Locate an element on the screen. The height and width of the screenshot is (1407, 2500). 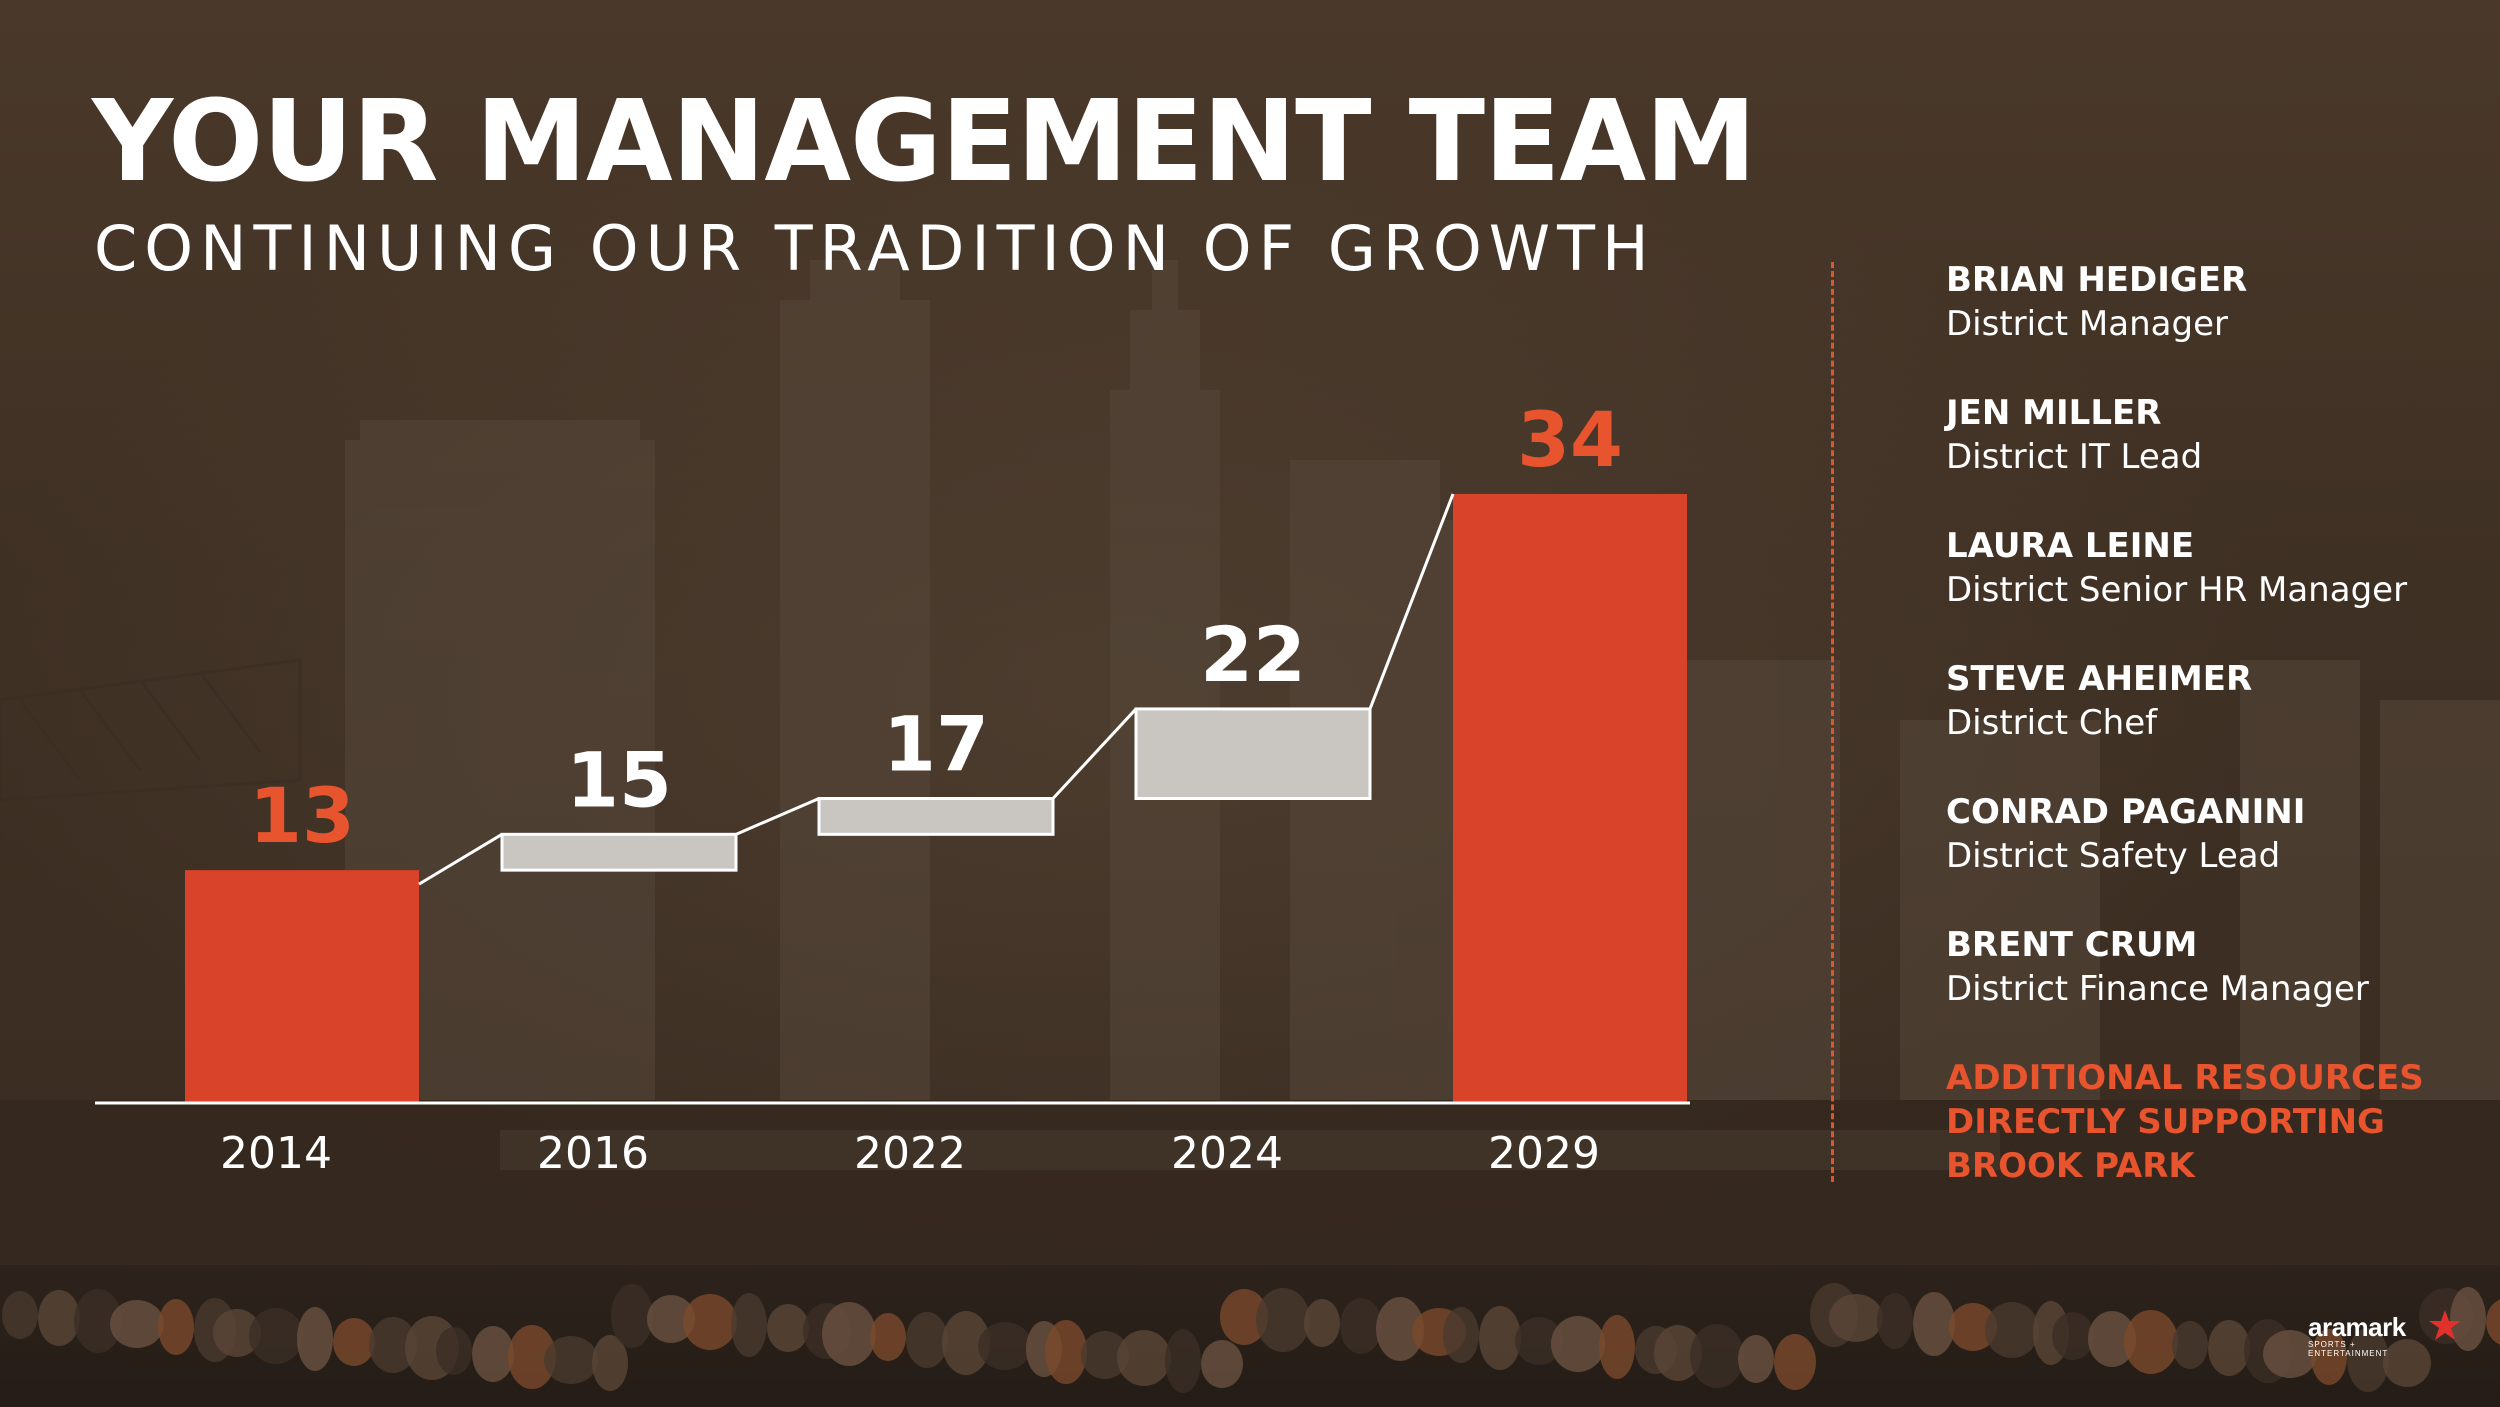
data-label: 22 is located at coordinates (1253, 654).